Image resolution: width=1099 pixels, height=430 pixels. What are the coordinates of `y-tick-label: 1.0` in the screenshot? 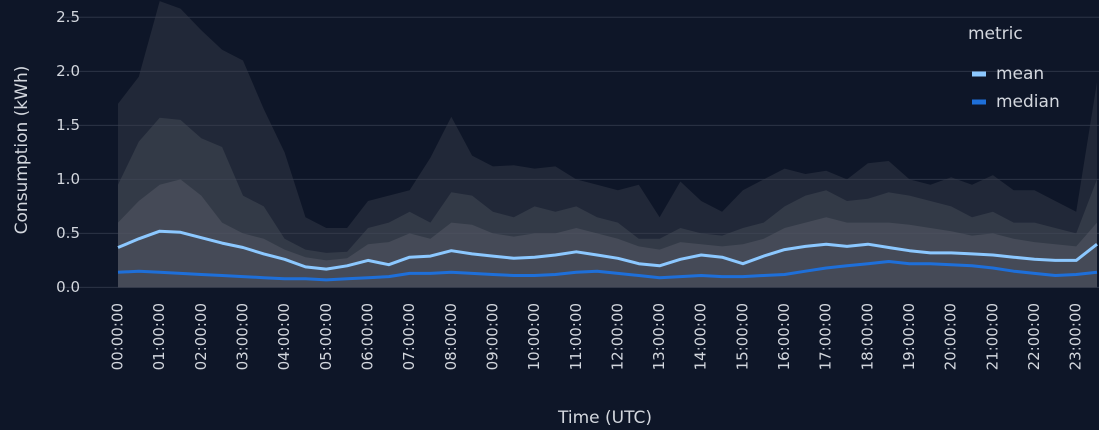 It's located at (68, 179).